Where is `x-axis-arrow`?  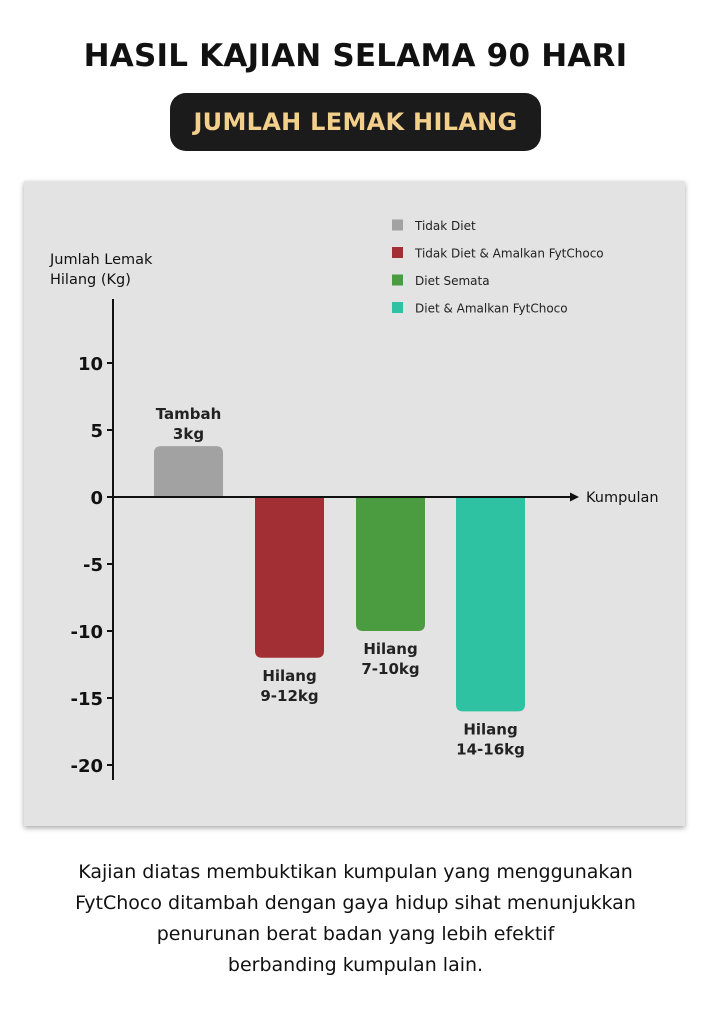 x-axis-arrow is located at coordinates (574, 497).